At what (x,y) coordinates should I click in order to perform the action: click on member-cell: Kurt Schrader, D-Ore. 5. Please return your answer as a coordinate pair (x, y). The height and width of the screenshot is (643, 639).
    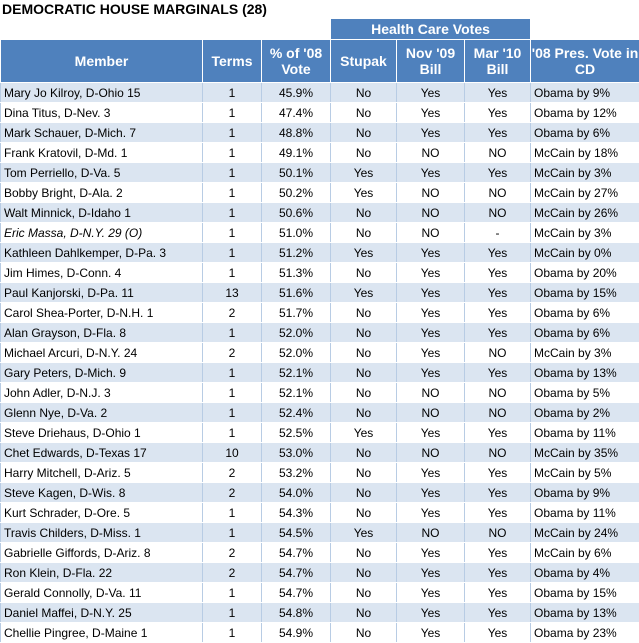
    Looking at the image, I should click on (102, 513).